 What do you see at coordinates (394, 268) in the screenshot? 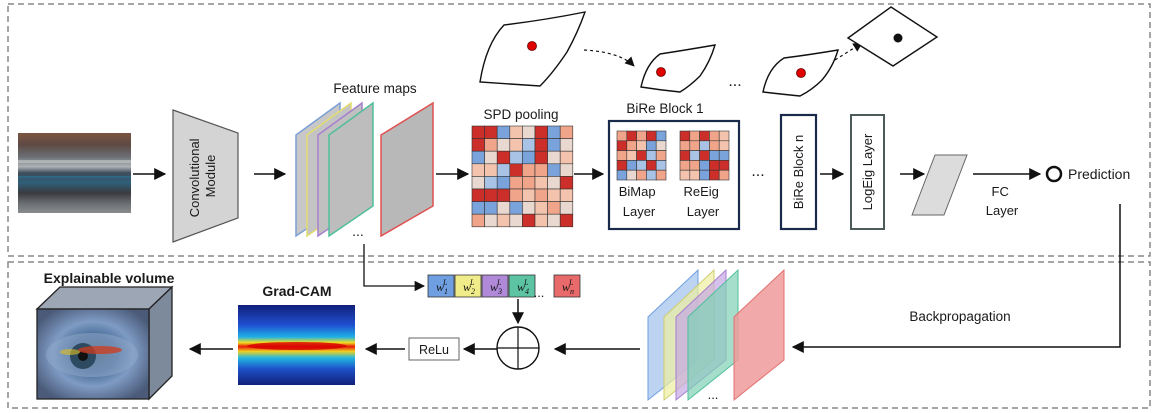
I see `arrow-fm-weights` at bounding box center [394, 268].